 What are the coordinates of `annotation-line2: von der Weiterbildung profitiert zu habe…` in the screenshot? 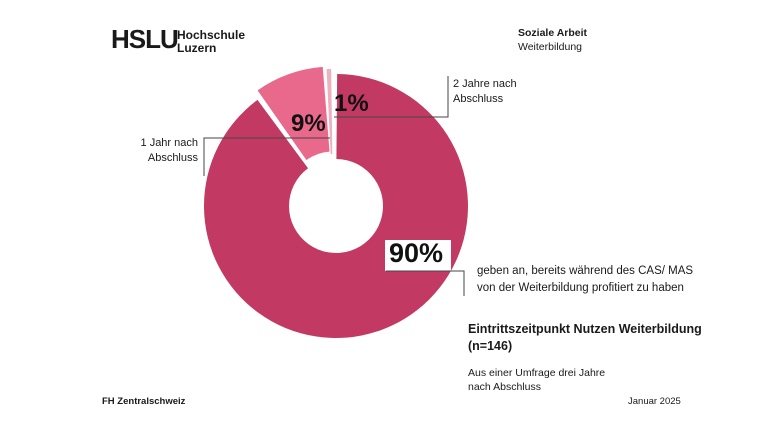 It's located at (580, 288).